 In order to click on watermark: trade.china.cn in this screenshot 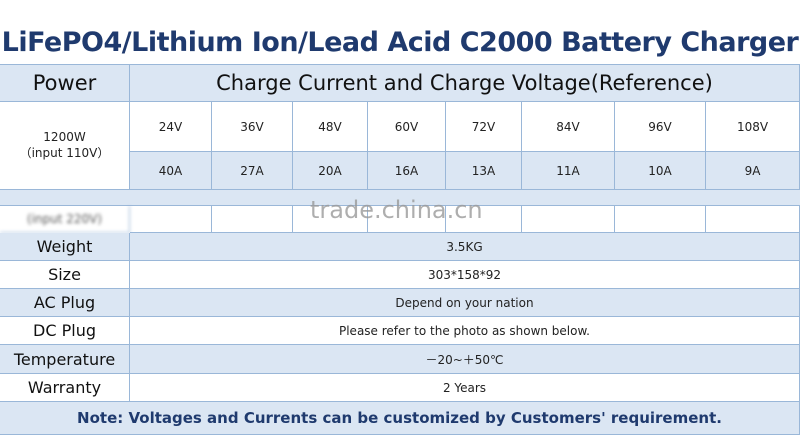, I will do `click(396, 210)`.